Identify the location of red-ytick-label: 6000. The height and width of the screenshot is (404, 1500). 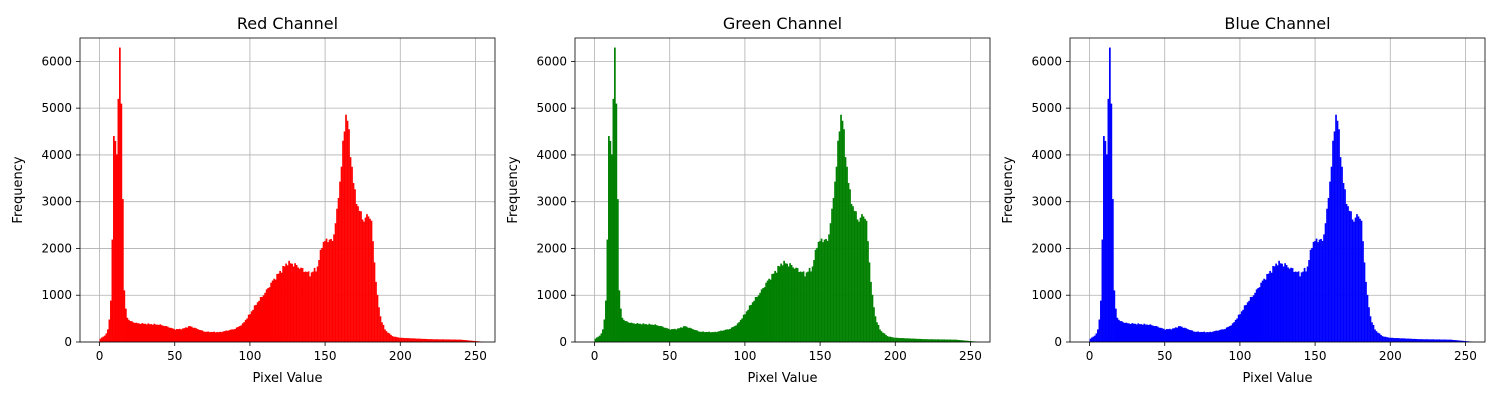
(56, 61).